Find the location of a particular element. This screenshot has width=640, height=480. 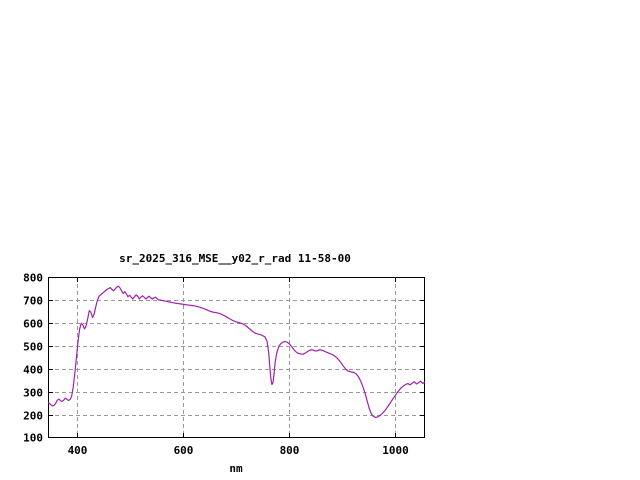

x-tick-label: 400 is located at coordinates (78, 450).